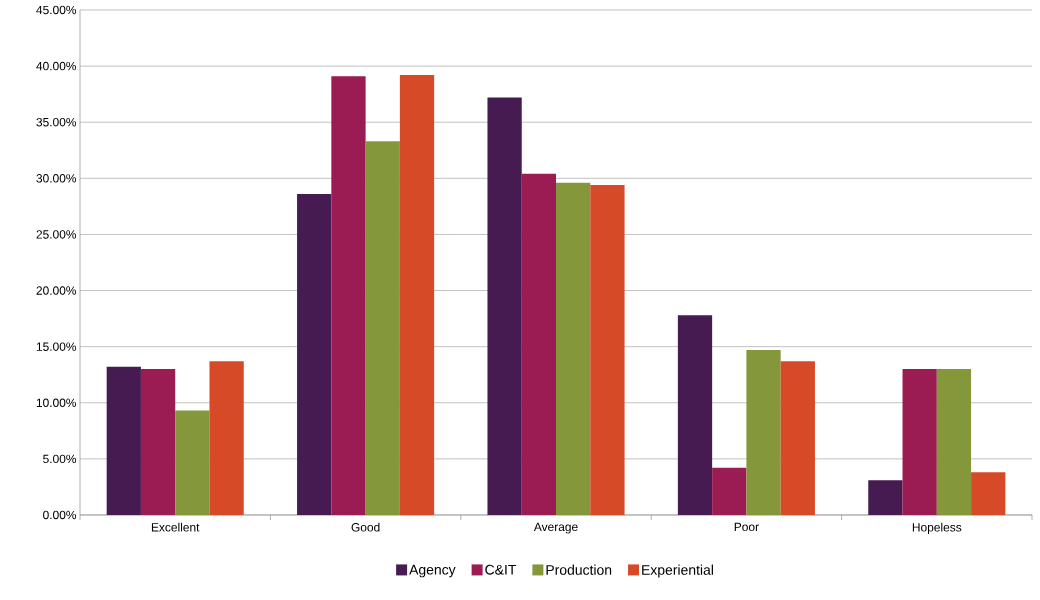  What do you see at coordinates (56, 66) in the screenshot?
I see `y-tick-label: 40.00%` at bounding box center [56, 66].